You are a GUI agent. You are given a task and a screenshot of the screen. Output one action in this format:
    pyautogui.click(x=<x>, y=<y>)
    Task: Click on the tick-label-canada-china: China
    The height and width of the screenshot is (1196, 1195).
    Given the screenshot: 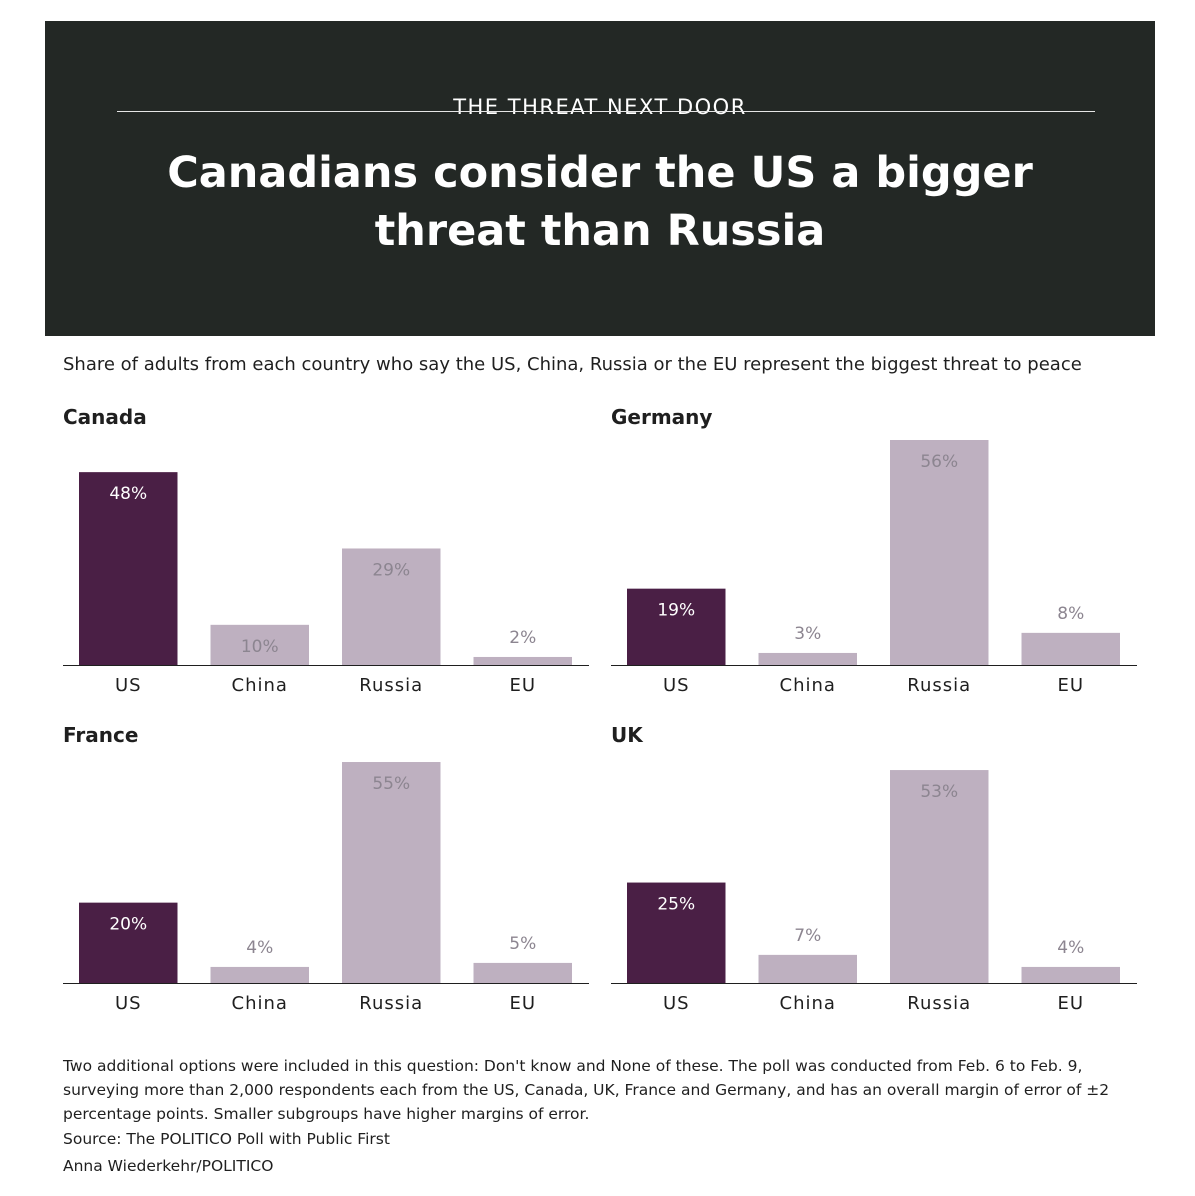 What is the action you would take?
    pyautogui.click(x=260, y=685)
    